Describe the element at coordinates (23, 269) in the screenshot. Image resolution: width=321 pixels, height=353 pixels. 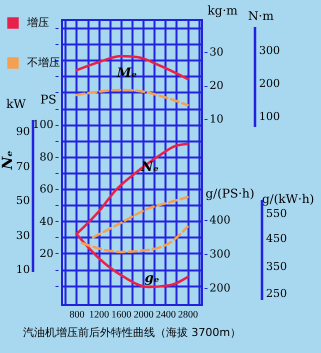
I see `text: 10` at that location.